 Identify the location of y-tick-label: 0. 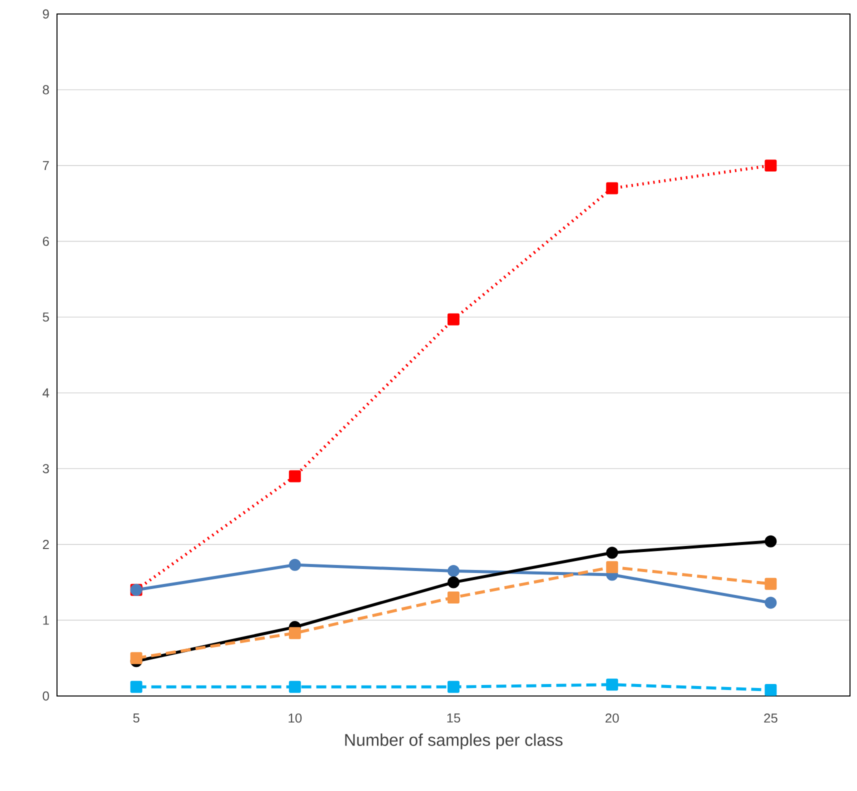
(45, 696).